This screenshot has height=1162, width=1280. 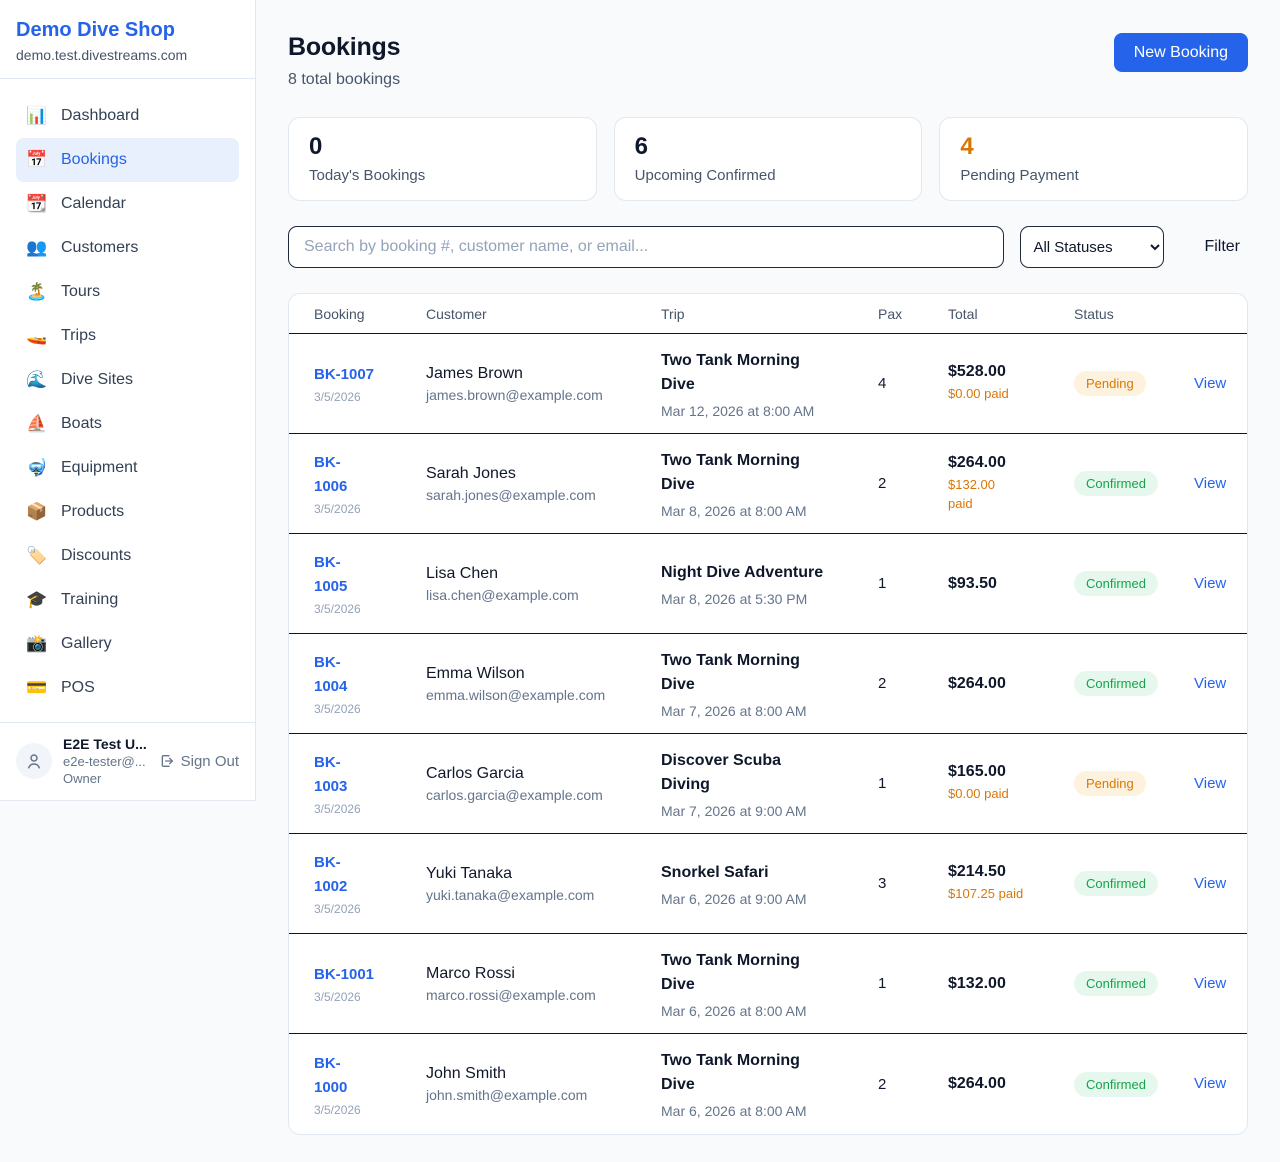 I want to click on sidebar-item-tours: 🏝️ Tours, so click(x=127, y=292).